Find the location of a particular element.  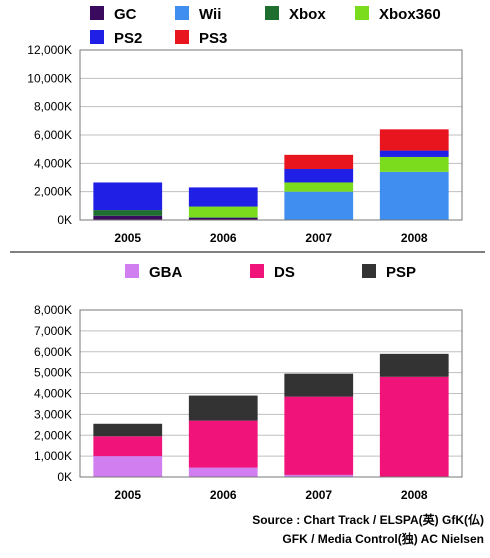

bar-gba-2007 is located at coordinates (319, 475).